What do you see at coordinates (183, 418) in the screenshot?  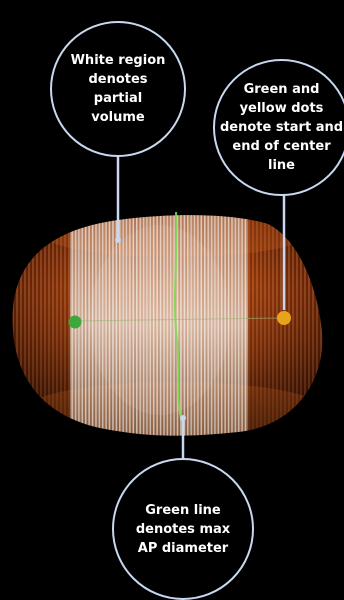 I see `connector-end-green` at bounding box center [183, 418].